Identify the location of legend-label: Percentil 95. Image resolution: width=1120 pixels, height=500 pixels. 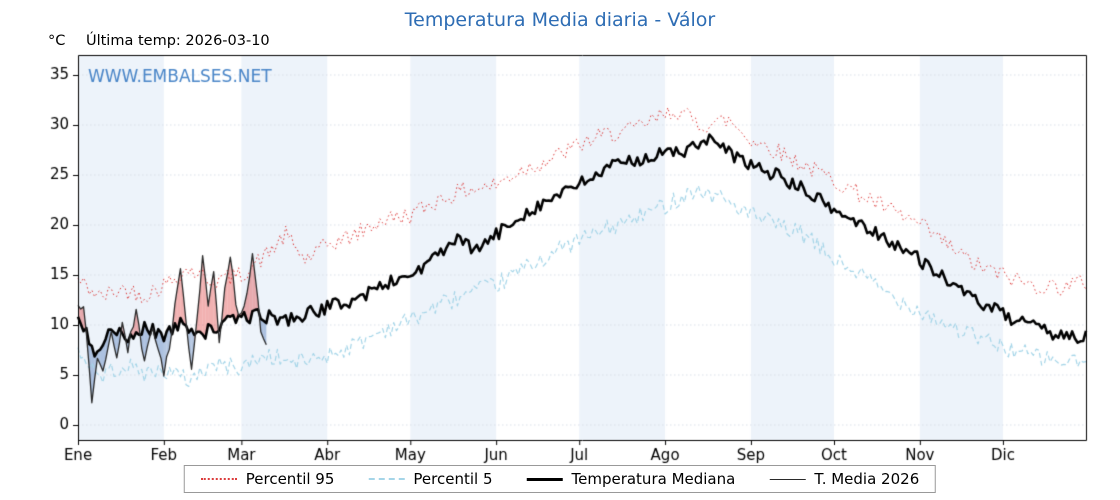
(290, 479).